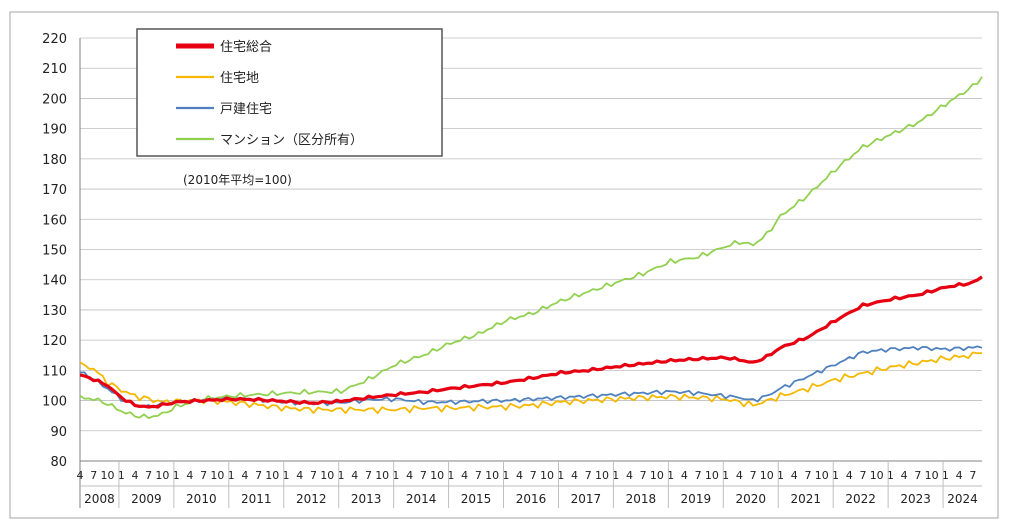  I want to click on year-label: 2017, so click(586, 499).